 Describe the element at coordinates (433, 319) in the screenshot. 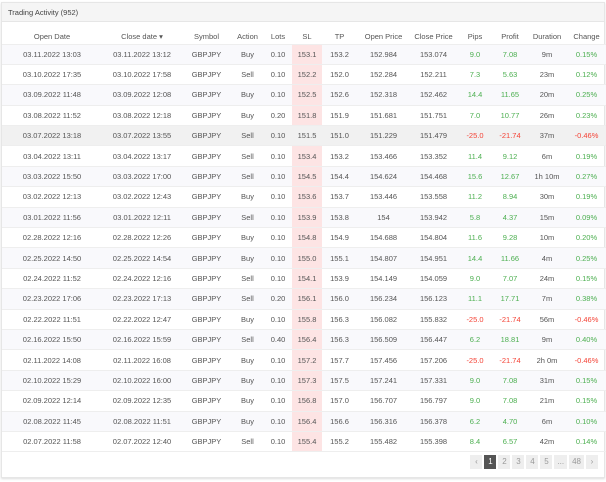

I see `cell-close-price: 155.832` at that location.